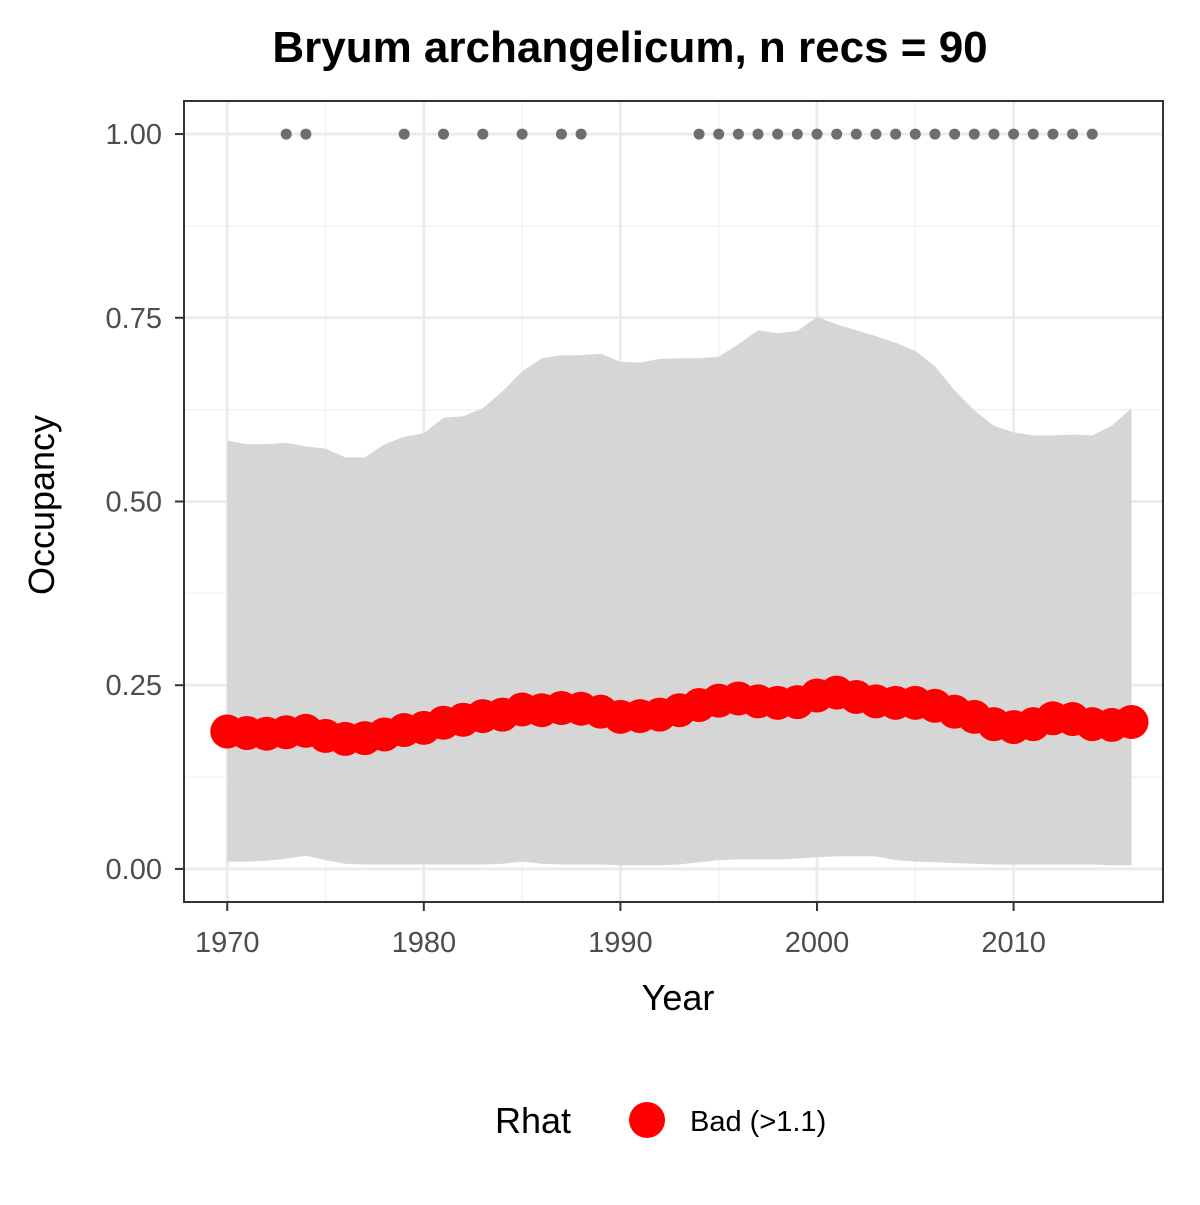 Image resolution: width=1200 pixels, height=1205 pixels. I want to click on x-tick-label: 2000, so click(817, 943).